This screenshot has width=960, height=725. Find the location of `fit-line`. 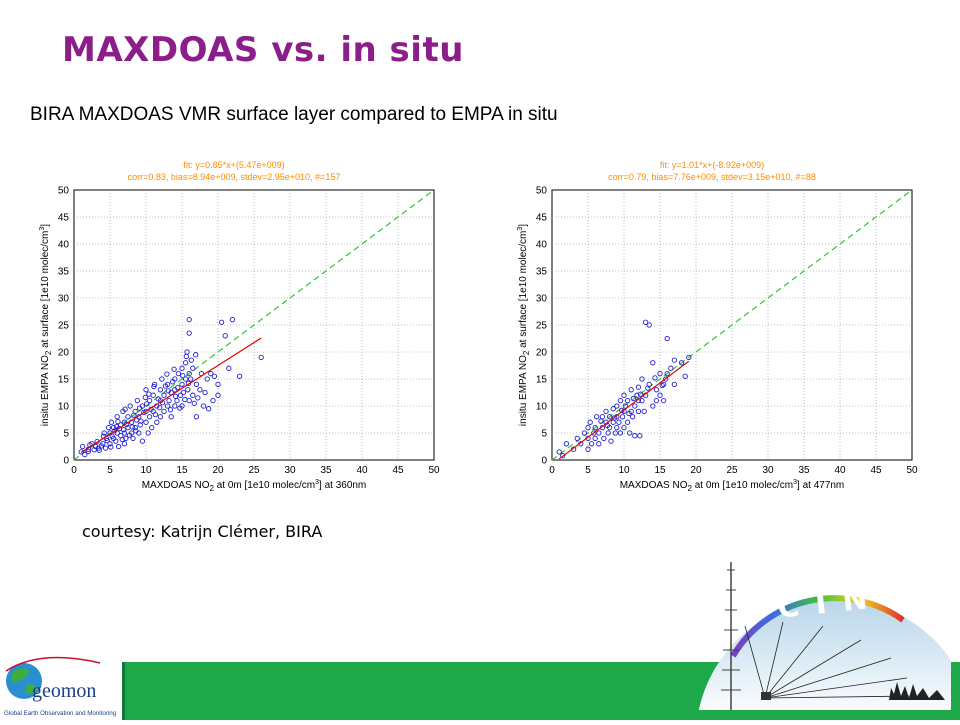

fit-line is located at coordinates (624, 410).